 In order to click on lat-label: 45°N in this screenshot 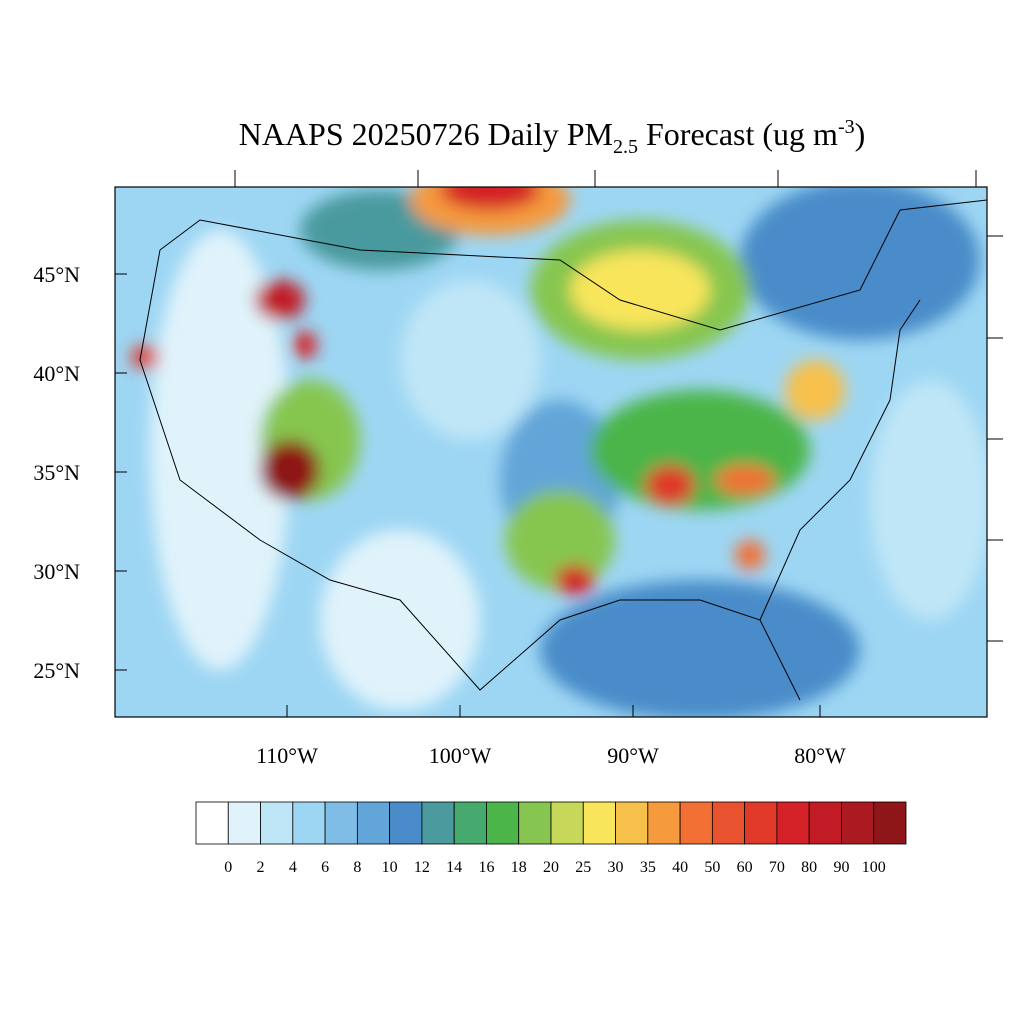, I will do `click(56, 274)`.